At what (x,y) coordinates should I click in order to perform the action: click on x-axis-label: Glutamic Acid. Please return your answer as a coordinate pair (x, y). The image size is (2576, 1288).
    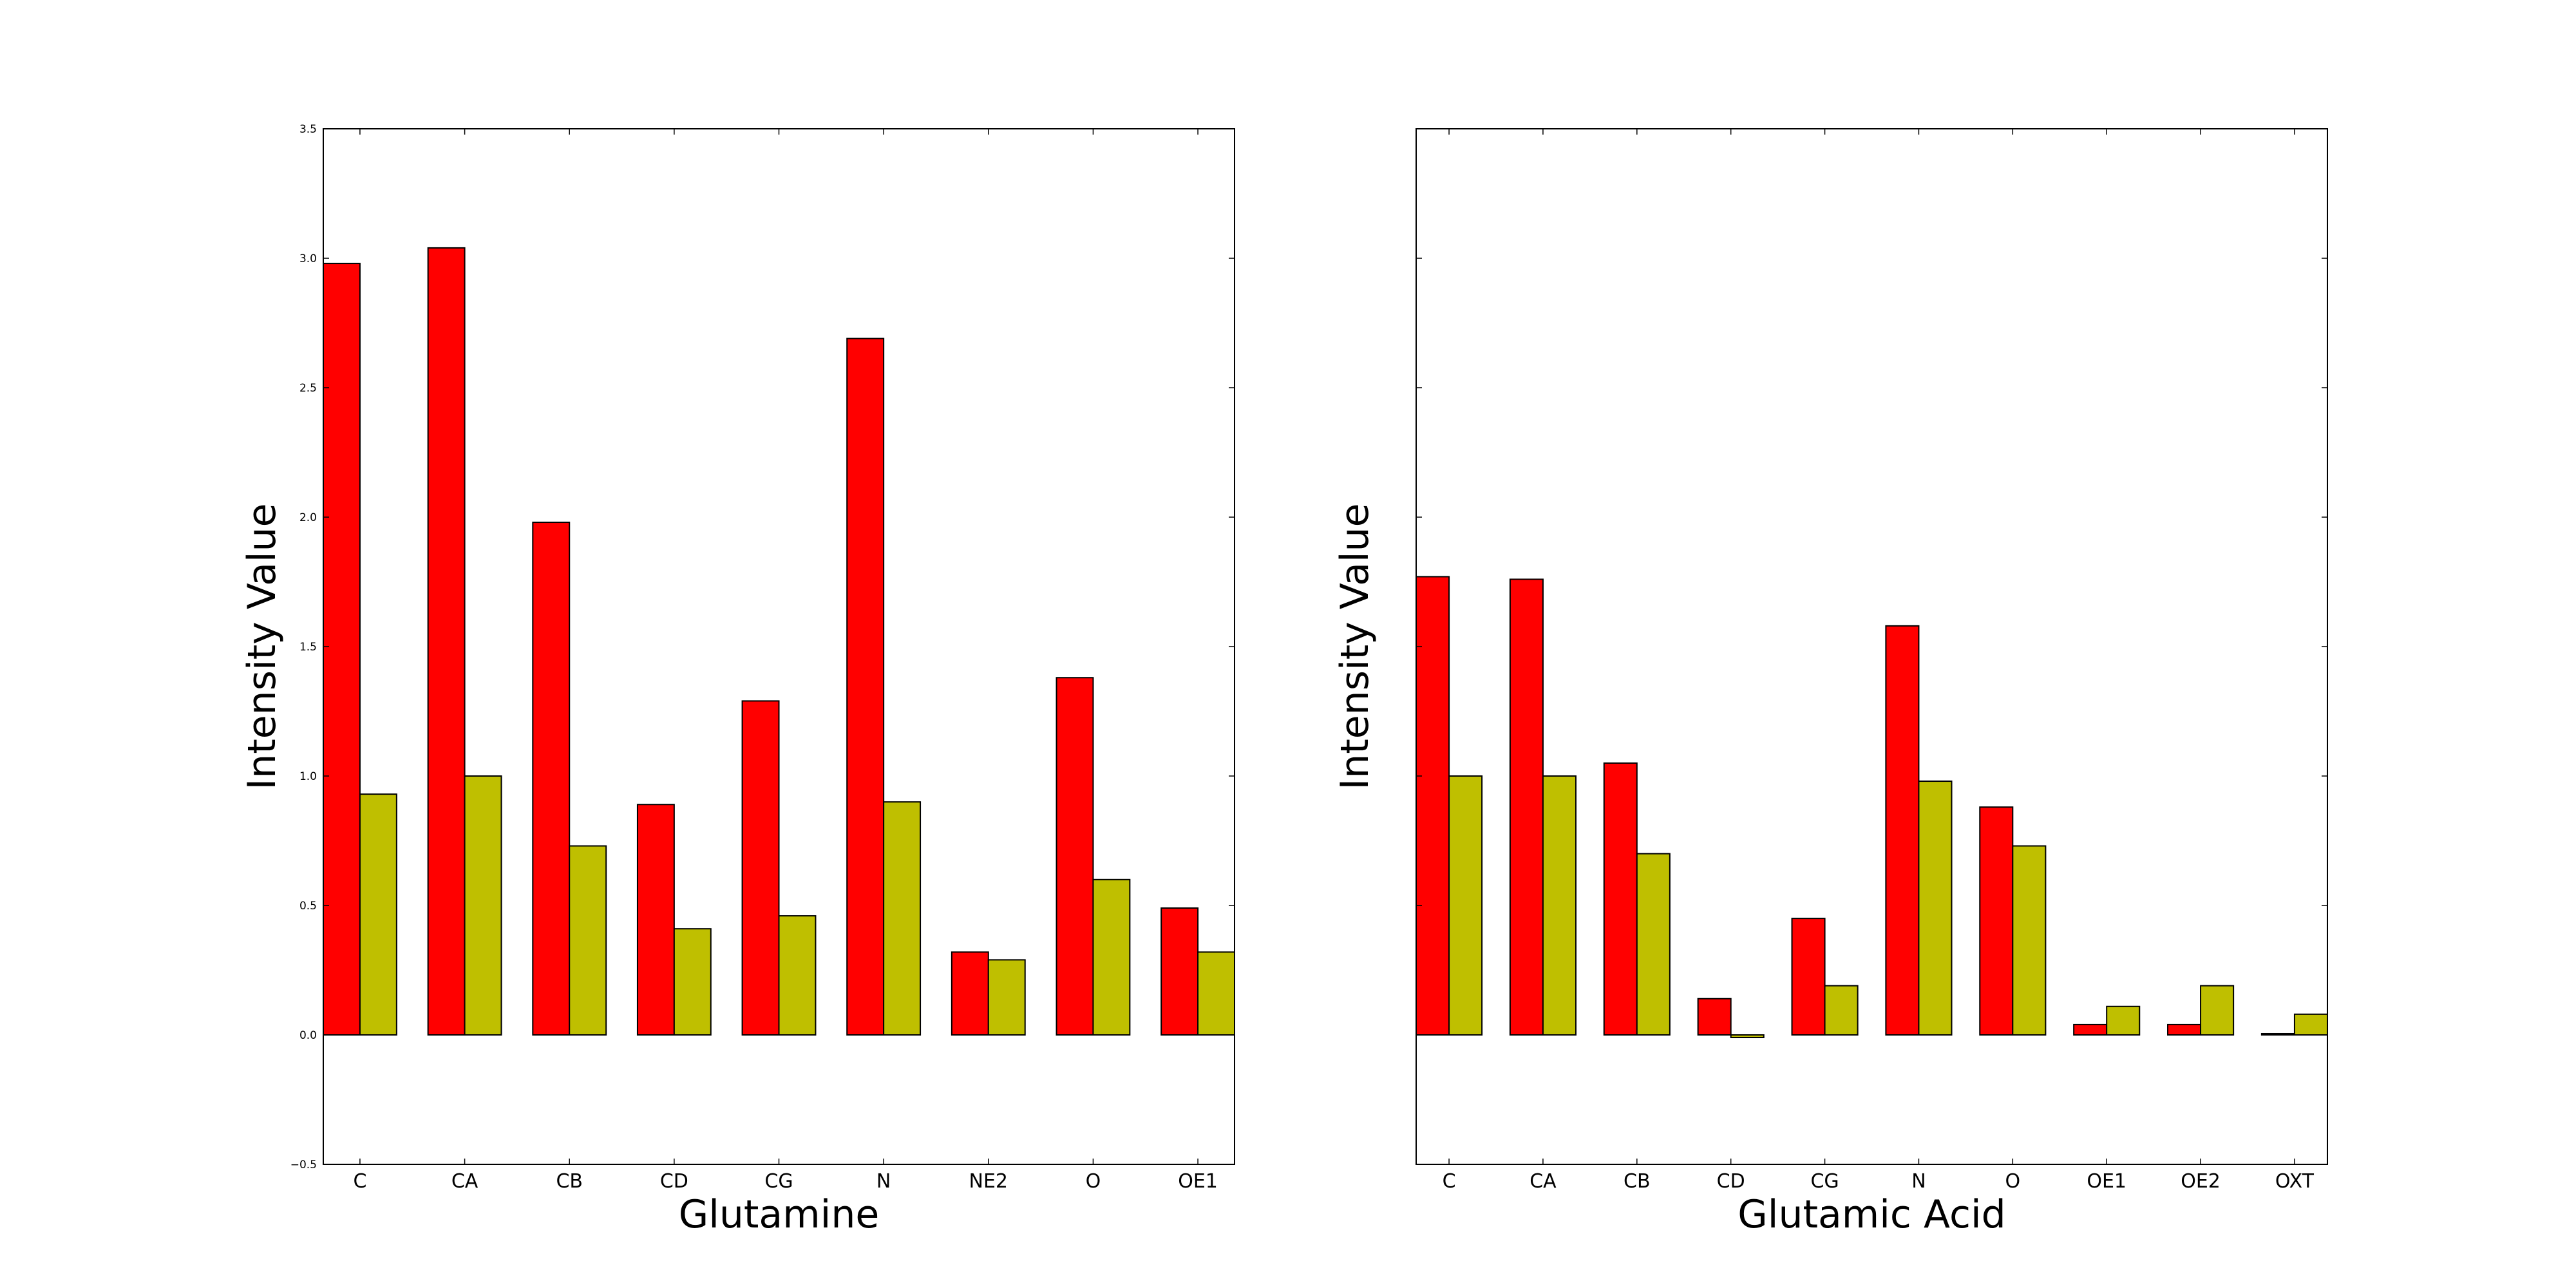
    Looking at the image, I should click on (1871, 1214).